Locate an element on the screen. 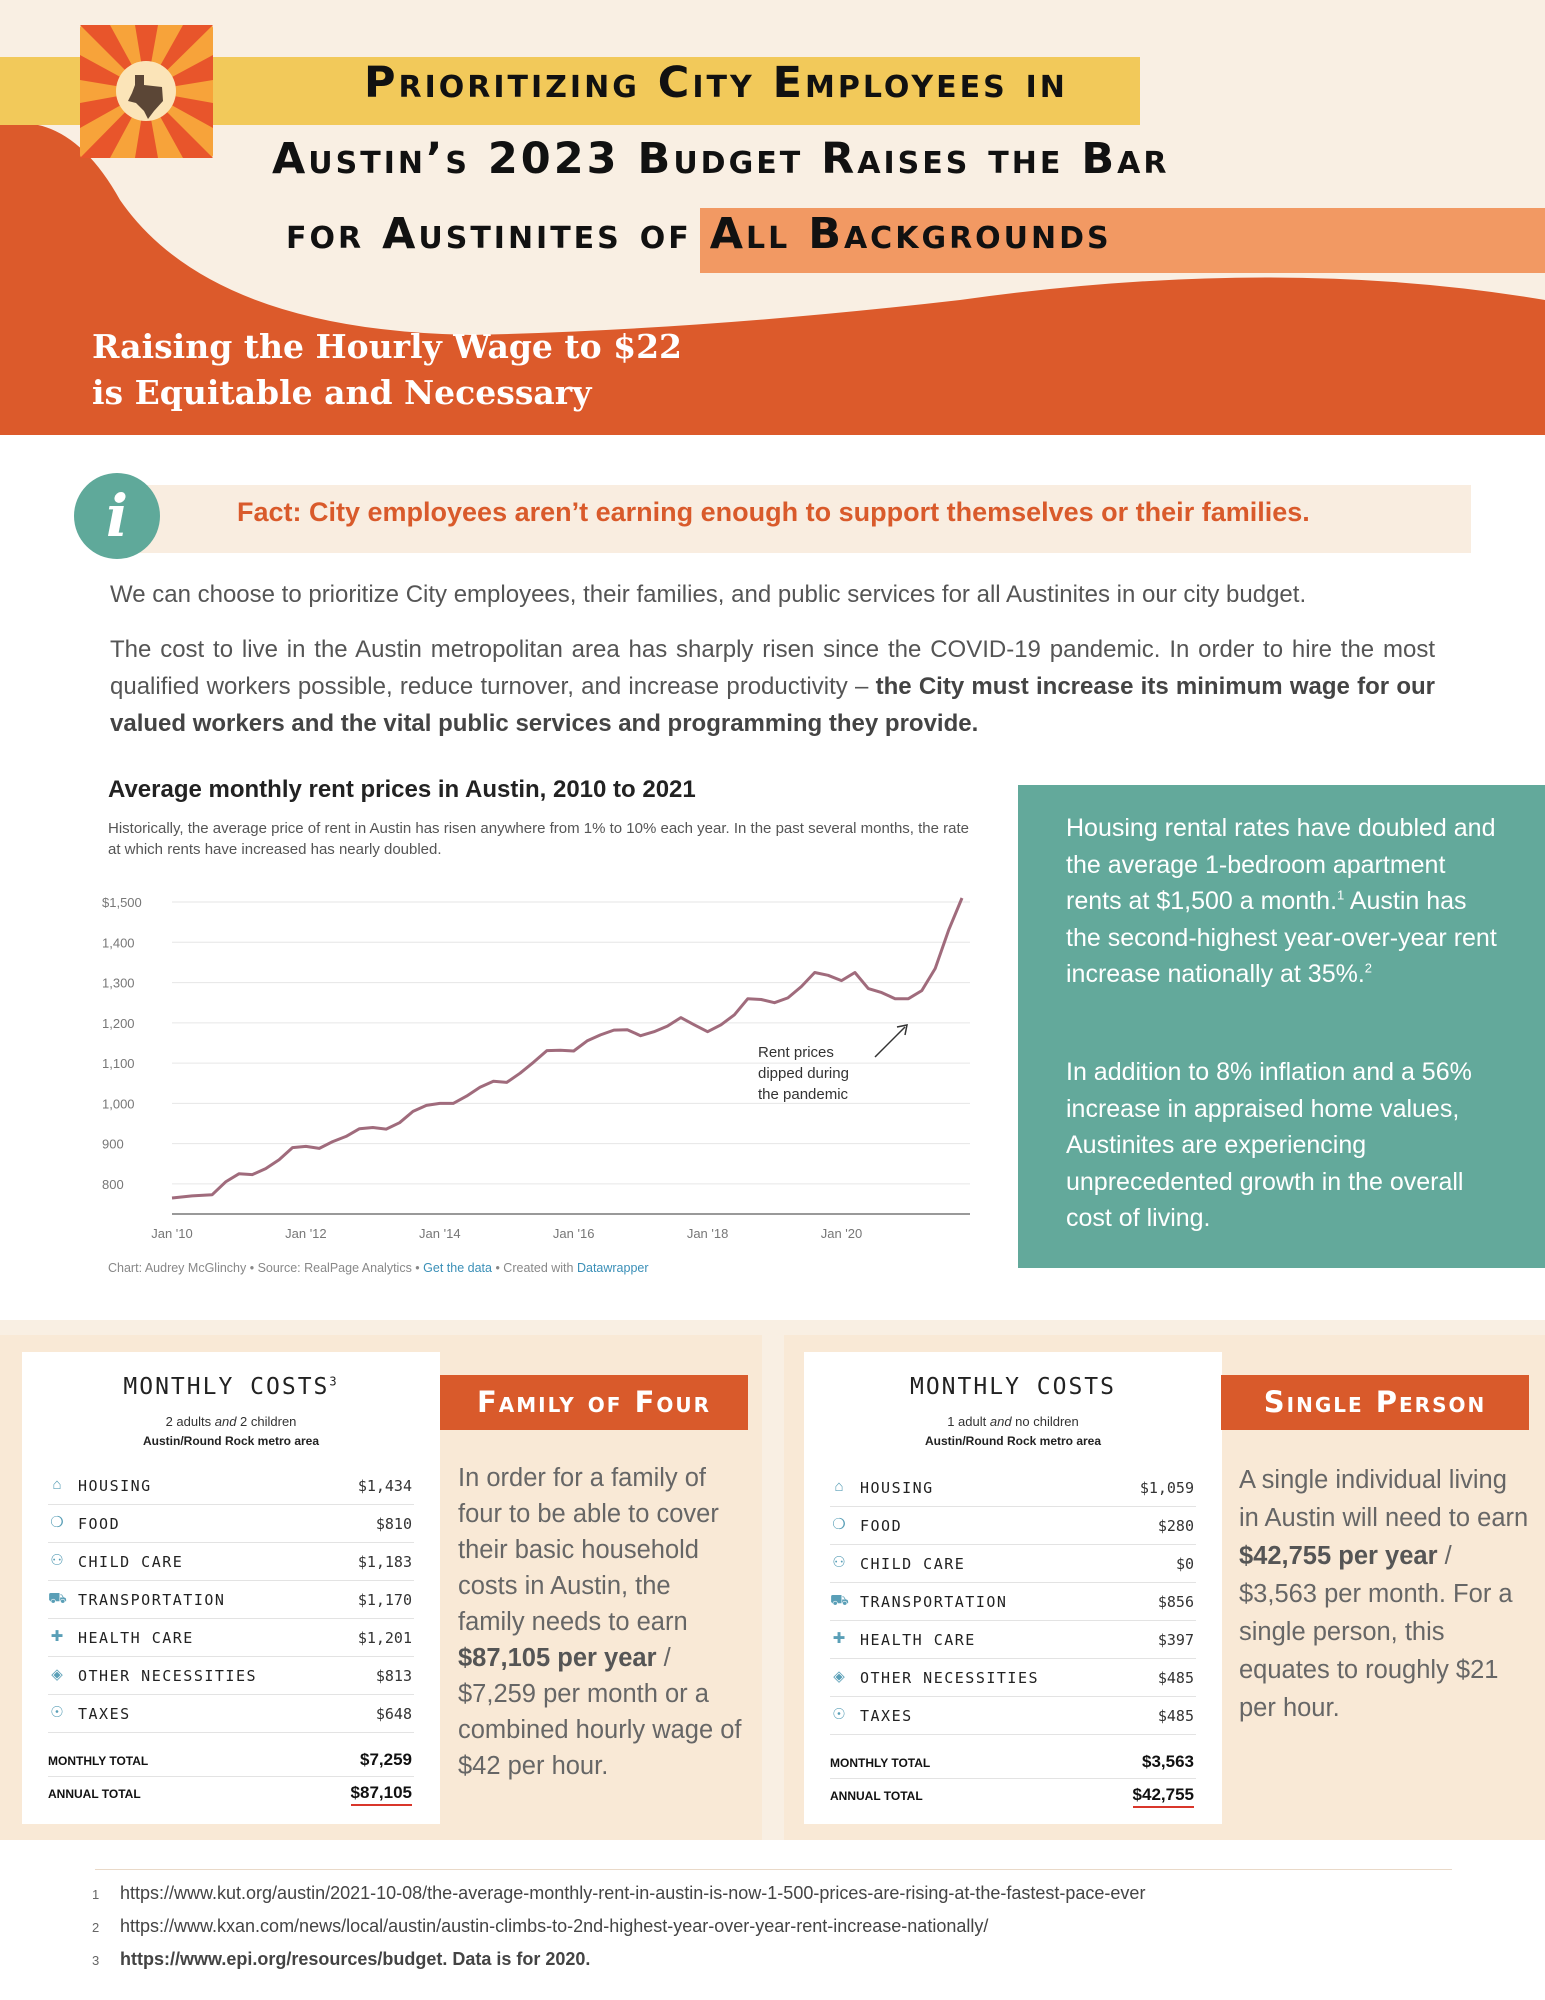  annual-total-value: $42,755 is located at coordinates (1163, 1796).